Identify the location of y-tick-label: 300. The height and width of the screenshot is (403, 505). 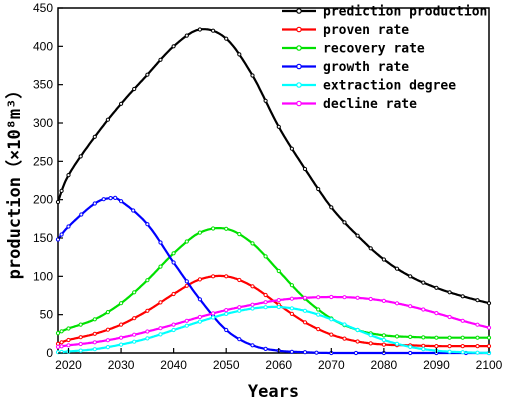
(43, 123).